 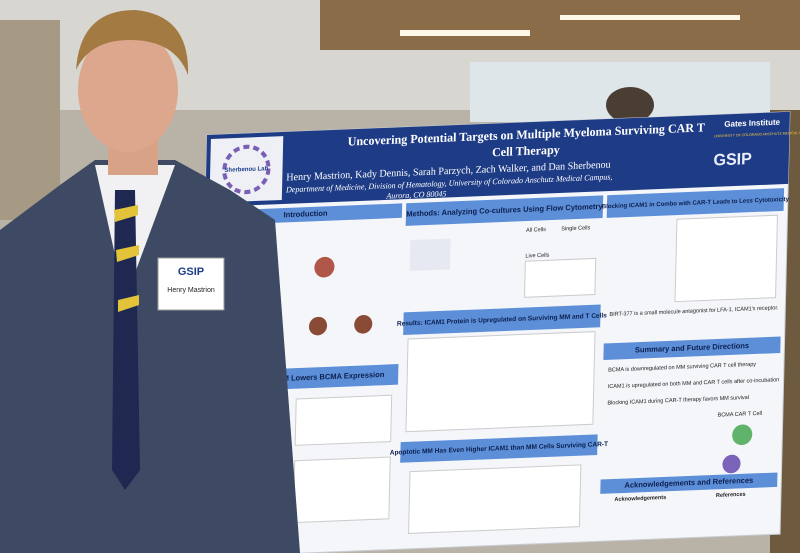 What do you see at coordinates (306, 214) in the screenshot?
I see `section-title: Introduction` at bounding box center [306, 214].